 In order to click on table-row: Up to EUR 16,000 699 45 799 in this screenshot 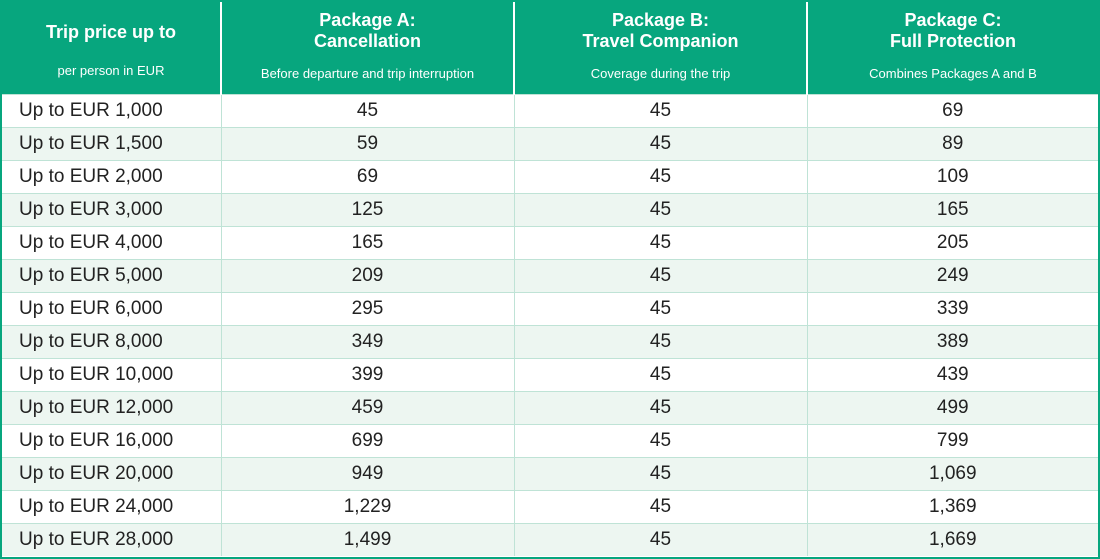, I will do `click(550, 441)`.